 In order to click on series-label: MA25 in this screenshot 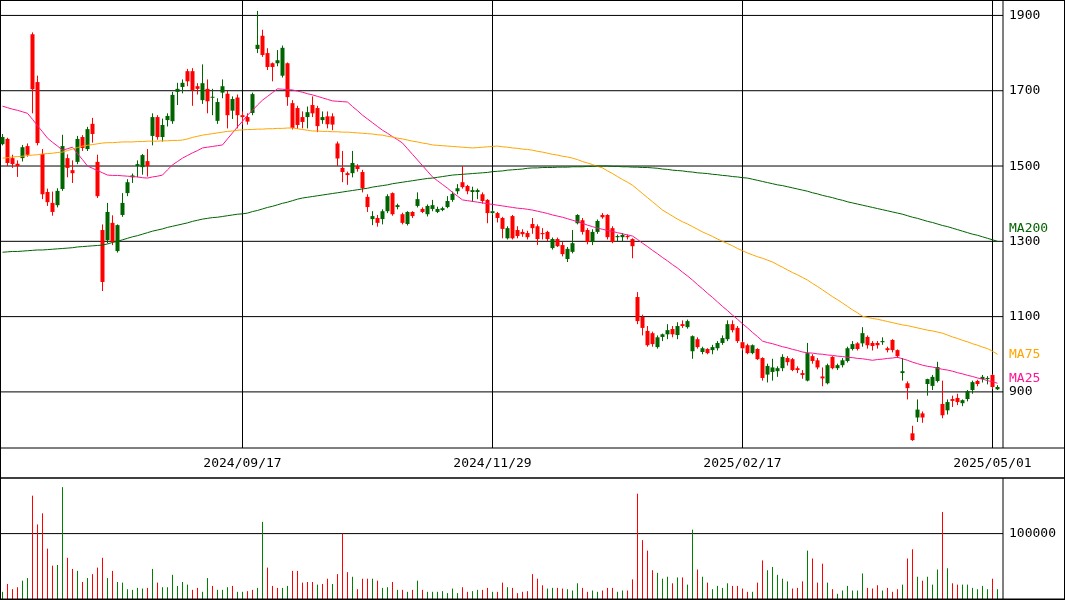, I will do `click(1025, 378)`.